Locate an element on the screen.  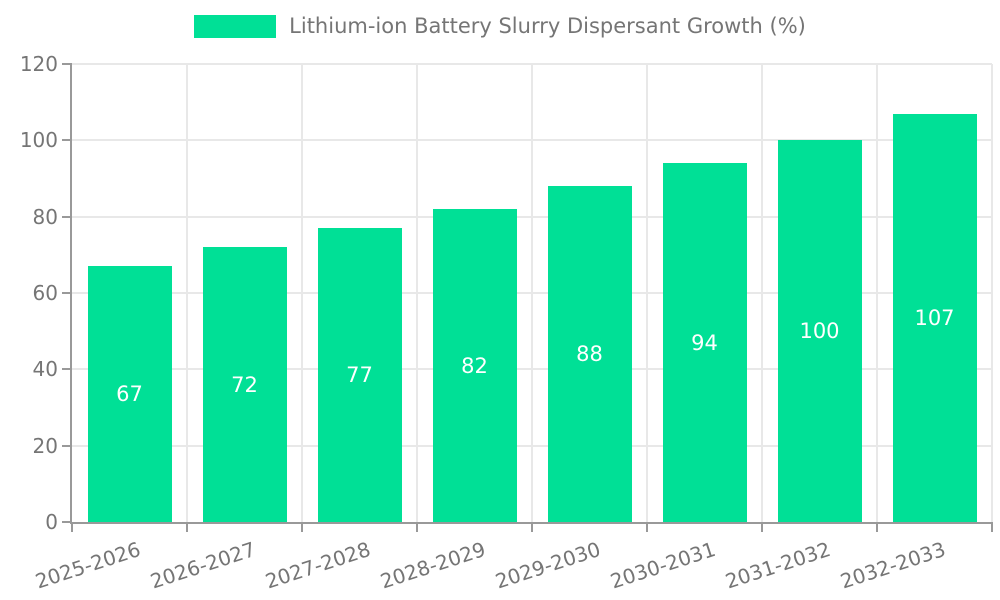
bar: 72 is located at coordinates (244, 384).